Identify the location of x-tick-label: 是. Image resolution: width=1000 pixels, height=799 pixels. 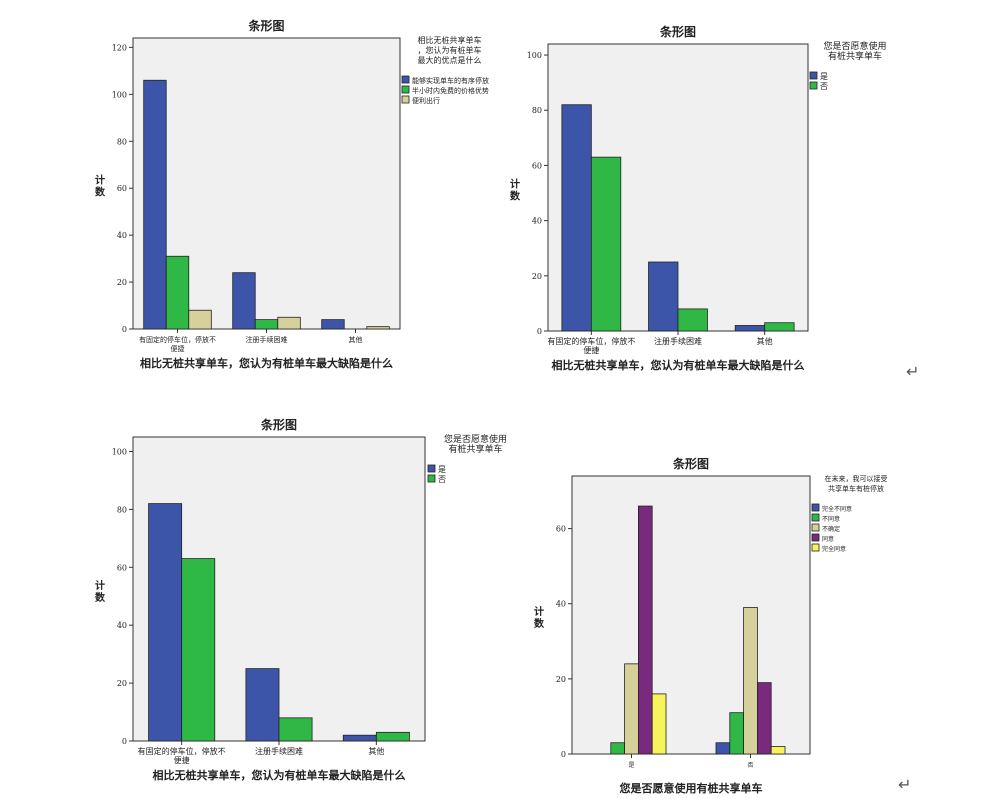
(631, 765).